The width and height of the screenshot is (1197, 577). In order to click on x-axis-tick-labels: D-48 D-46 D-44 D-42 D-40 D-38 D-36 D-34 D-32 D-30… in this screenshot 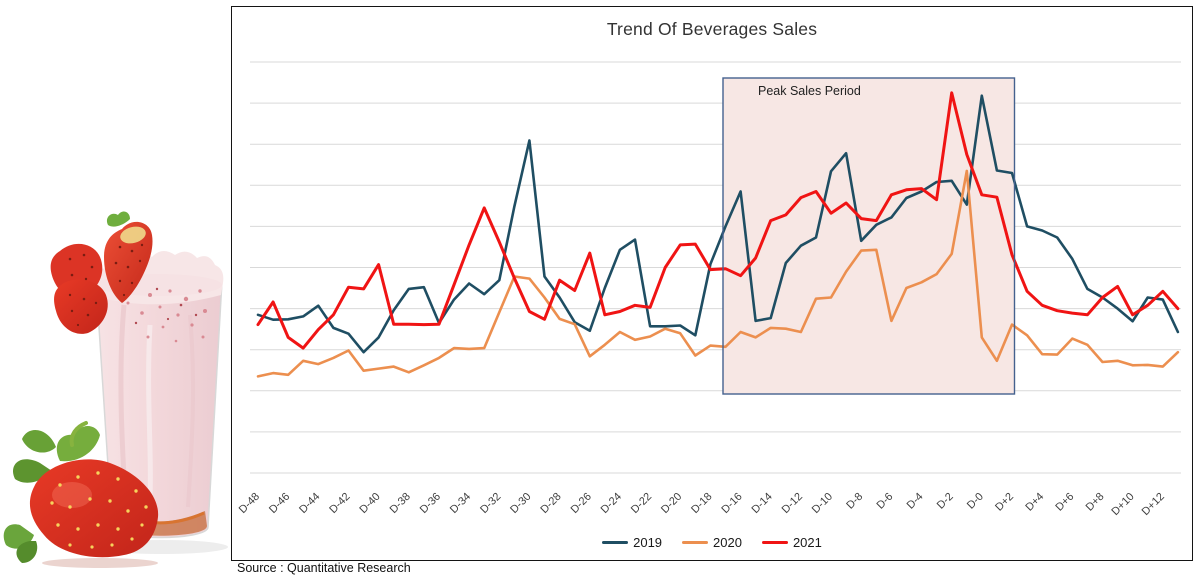, I will do `click(702, 504)`.